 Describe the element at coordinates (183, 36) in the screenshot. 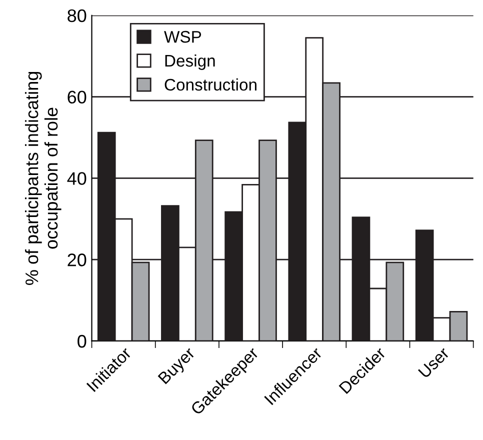

I see `legend-label: WSP` at that location.